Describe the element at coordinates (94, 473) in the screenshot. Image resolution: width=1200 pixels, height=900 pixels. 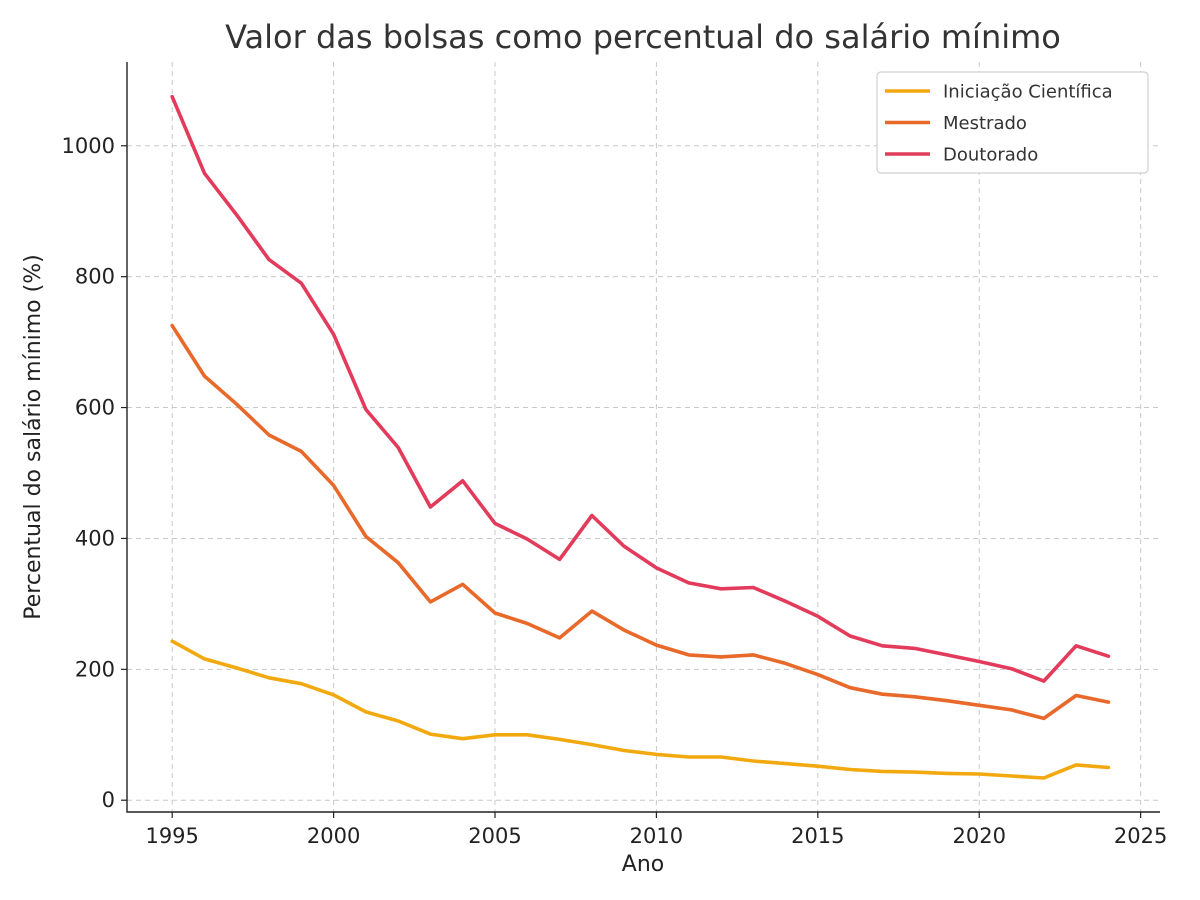
I see `y-axis-ticks: 0 200 400 600 800 1000` at that location.